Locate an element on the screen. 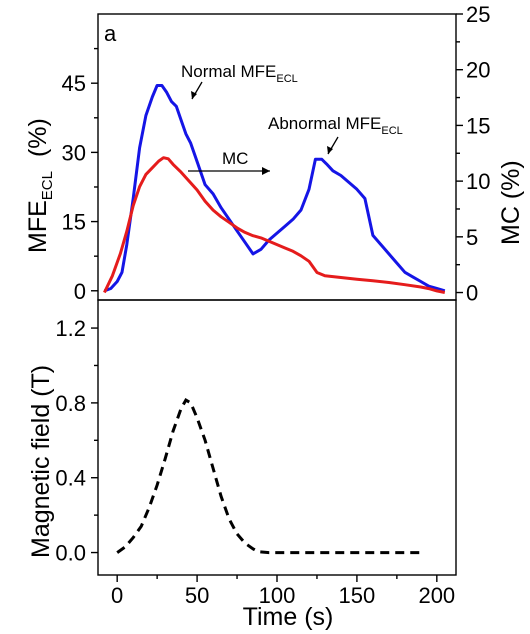 The height and width of the screenshot is (634, 530). y-axis-title-left-bottom: Magnetic field (T) is located at coordinates (41, 461).